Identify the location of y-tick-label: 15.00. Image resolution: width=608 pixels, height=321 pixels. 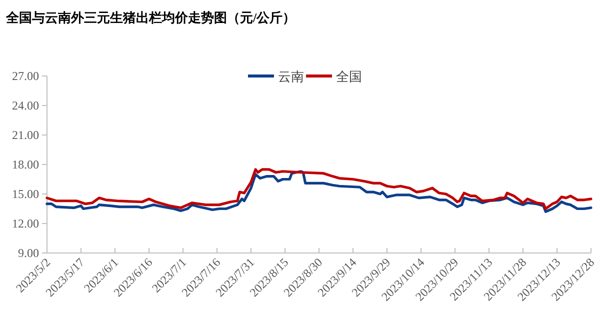
(25, 194).